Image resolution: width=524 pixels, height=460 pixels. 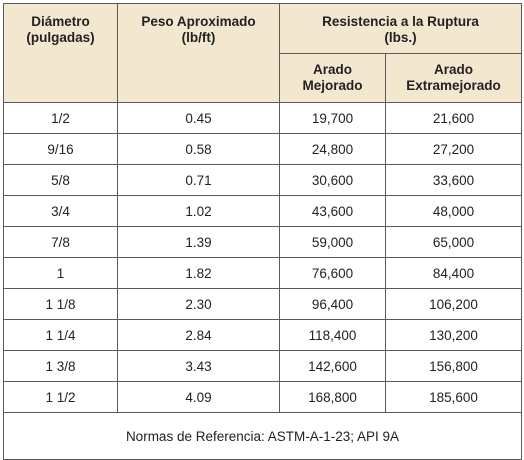 What do you see at coordinates (453, 118) in the screenshot?
I see `extra-cell: 21,600` at bounding box center [453, 118].